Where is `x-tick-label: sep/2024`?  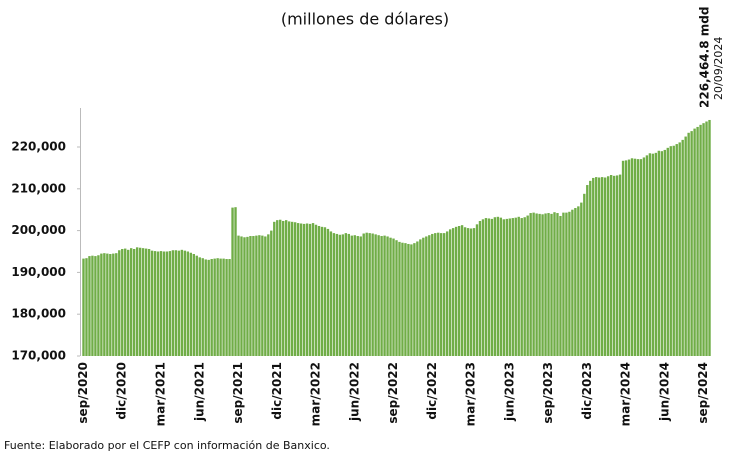
x-tick-label: sep/2024 is located at coordinates (703, 393).